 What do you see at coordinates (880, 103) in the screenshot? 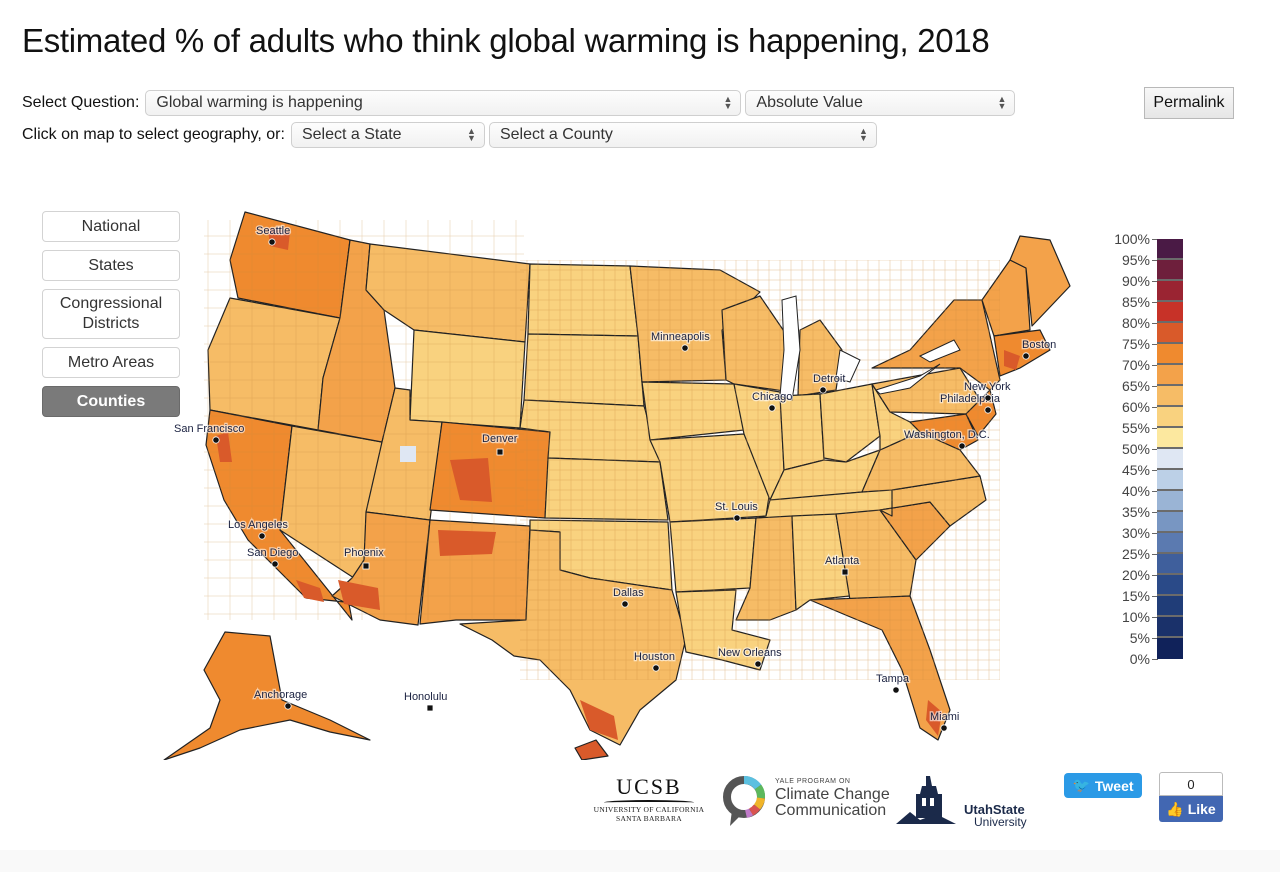
I see `value-mode-select: Absolute Value ▲ ▼` at bounding box center [880, 103].